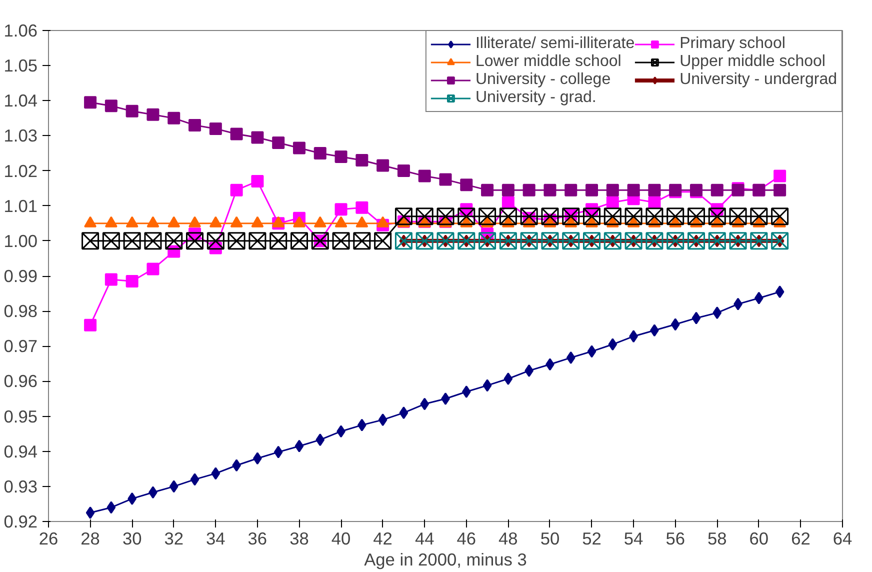 The height and width of the screenshot is (572, 872). What do you see at coordinates (21, 100) in the screenshot?
I see `y-tick-label: 1.04` at bounding box center [21, 100].